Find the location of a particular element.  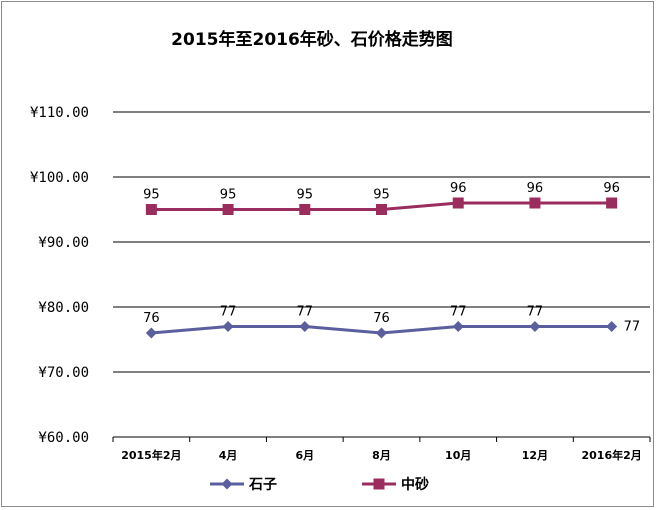

series-1: 95 95 95 95 96 96 96 is located at coordinates (381, 198).